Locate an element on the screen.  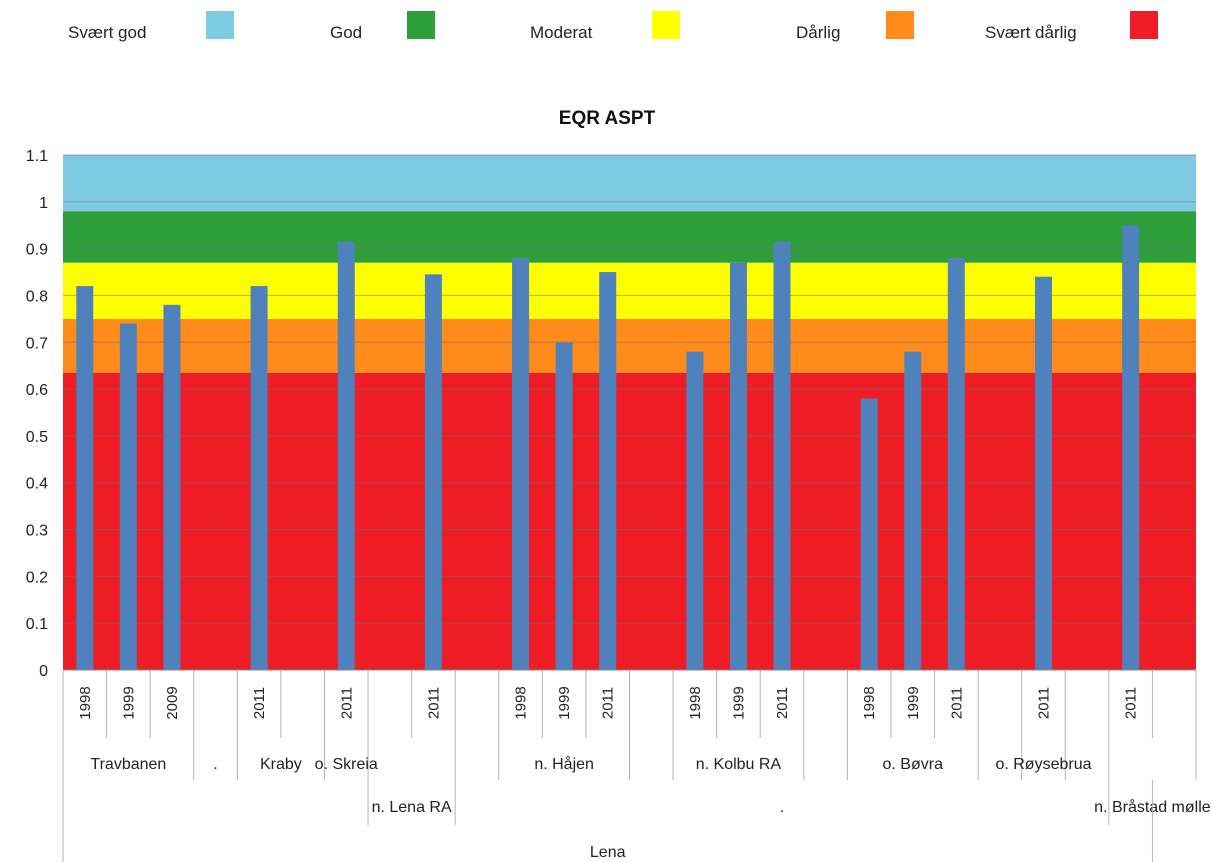
y-tick-label: 0.9 is located at coordinates (37, 250).